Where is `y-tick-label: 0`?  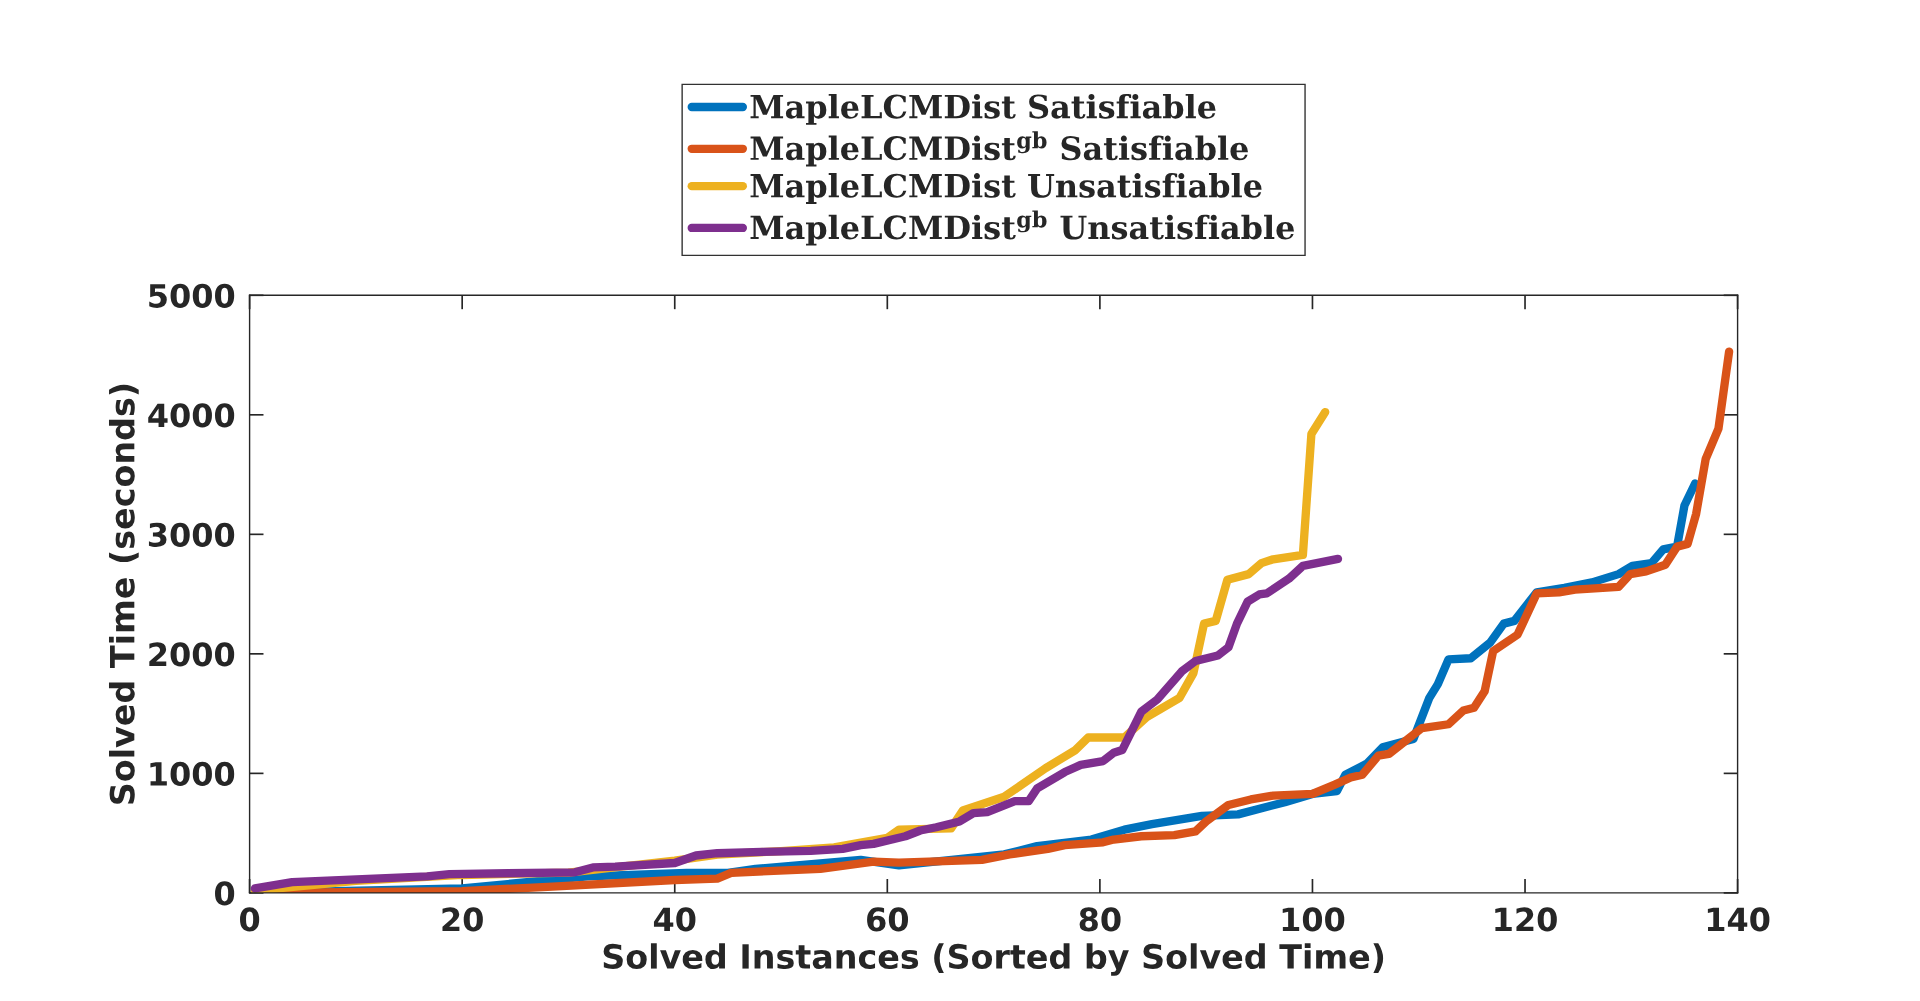
y-tick-label: 0 is located at coordinates (225, 893).